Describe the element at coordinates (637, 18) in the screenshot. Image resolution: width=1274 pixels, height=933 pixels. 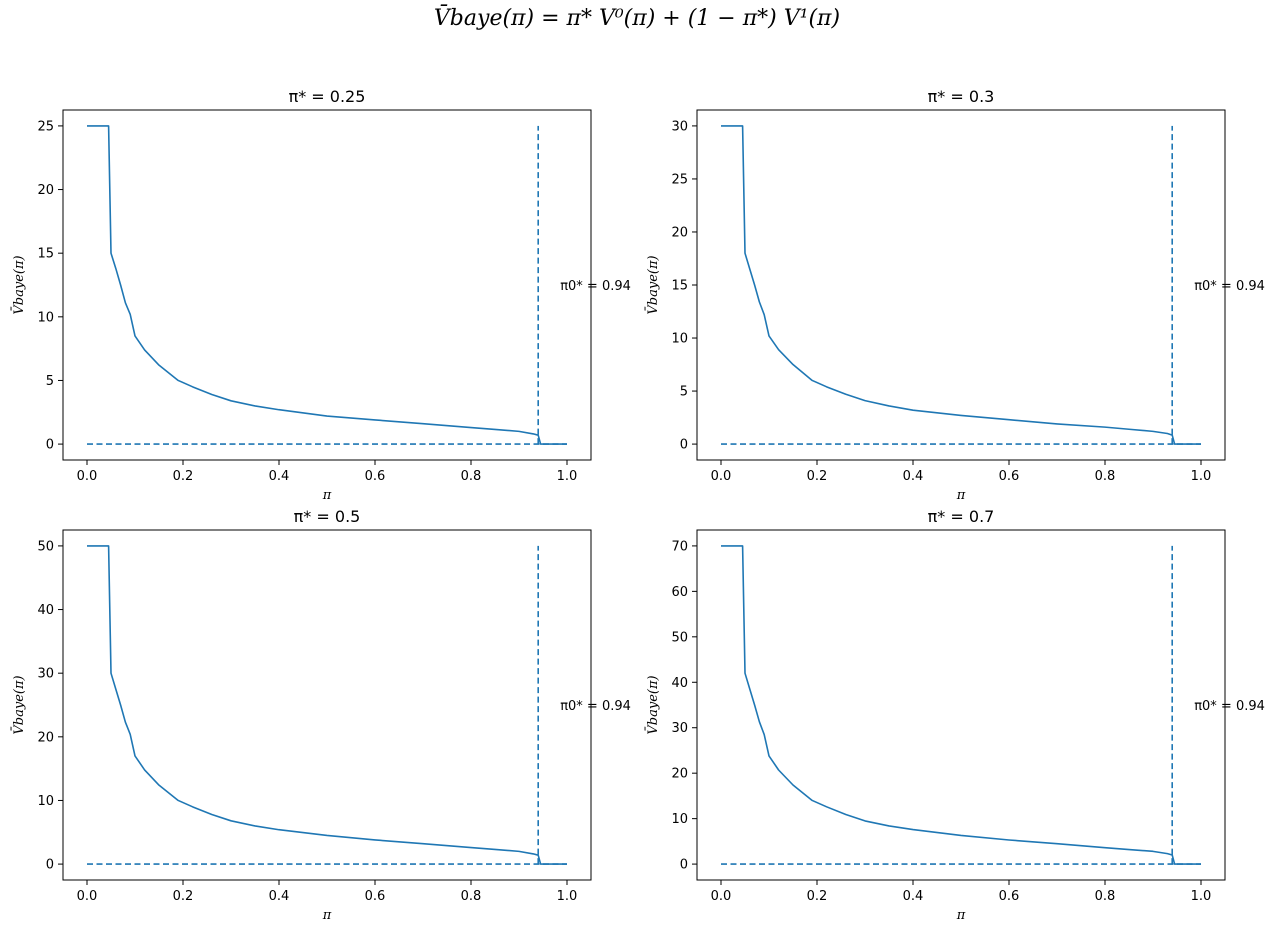
I see `figure-suptitle: V̄baye(π) = π* V⁰(π) + (1 − π*) V¹(π)` at that location.